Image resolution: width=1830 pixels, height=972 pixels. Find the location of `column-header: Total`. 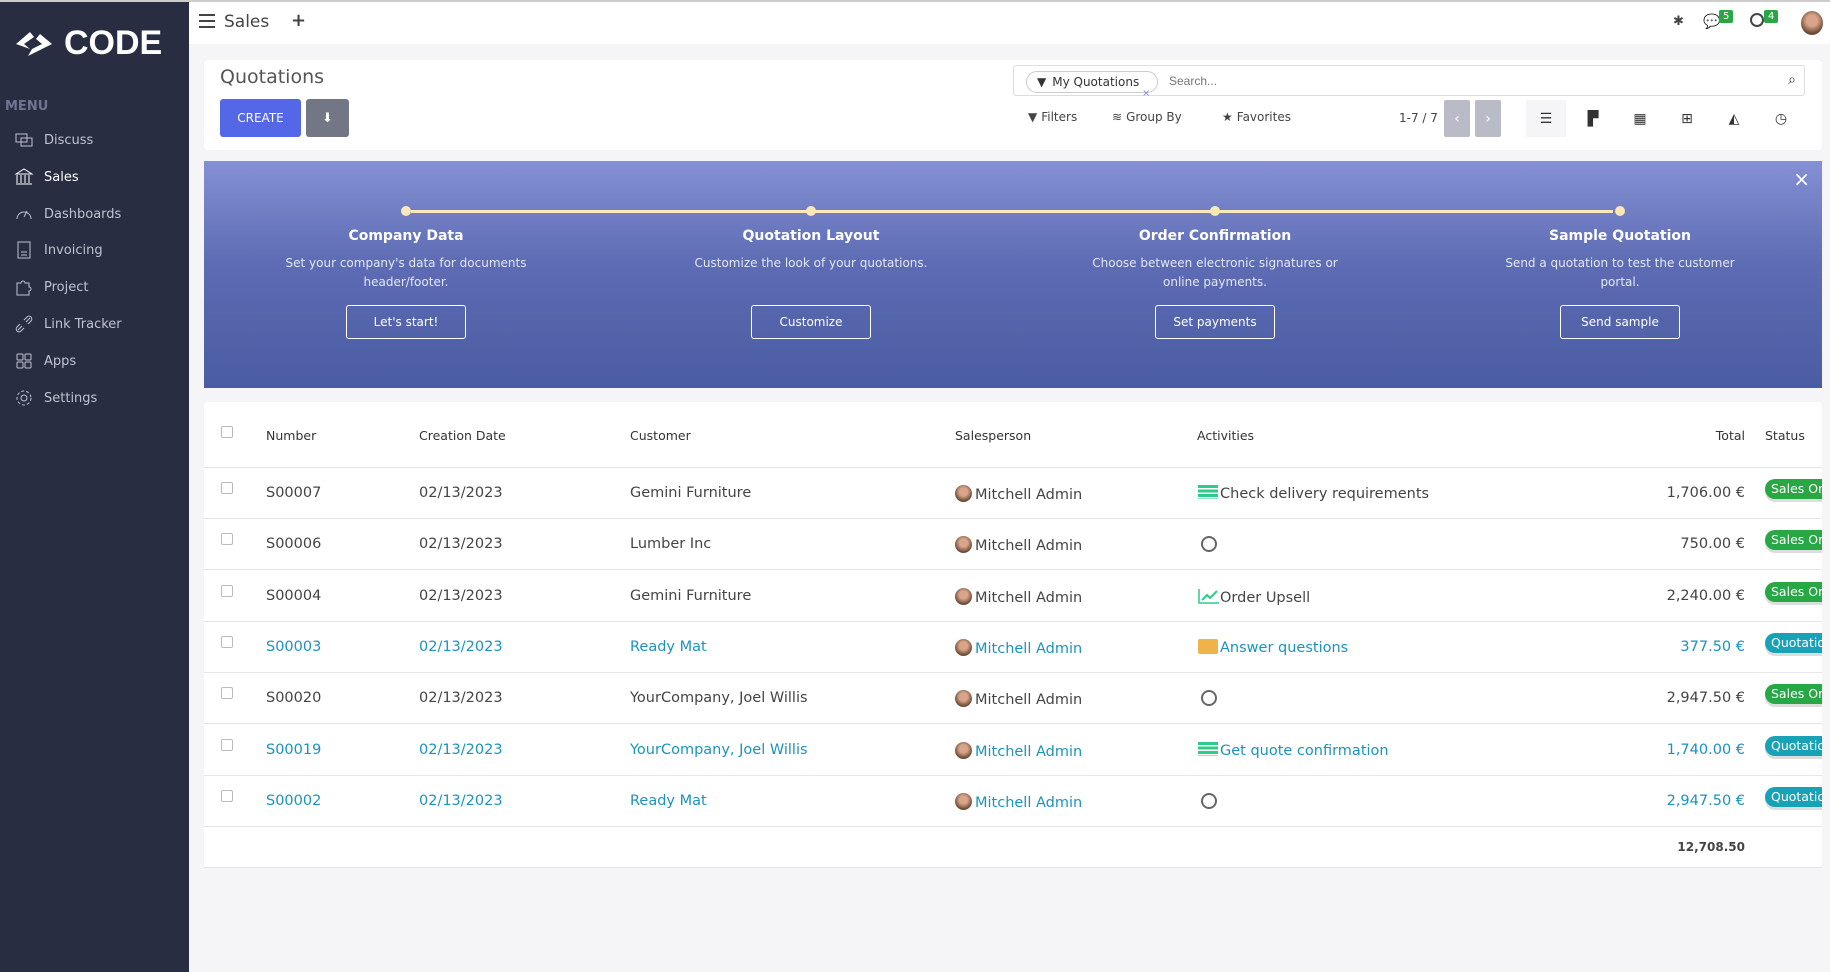

column-header: Total is located at coordinates (1730, 435).